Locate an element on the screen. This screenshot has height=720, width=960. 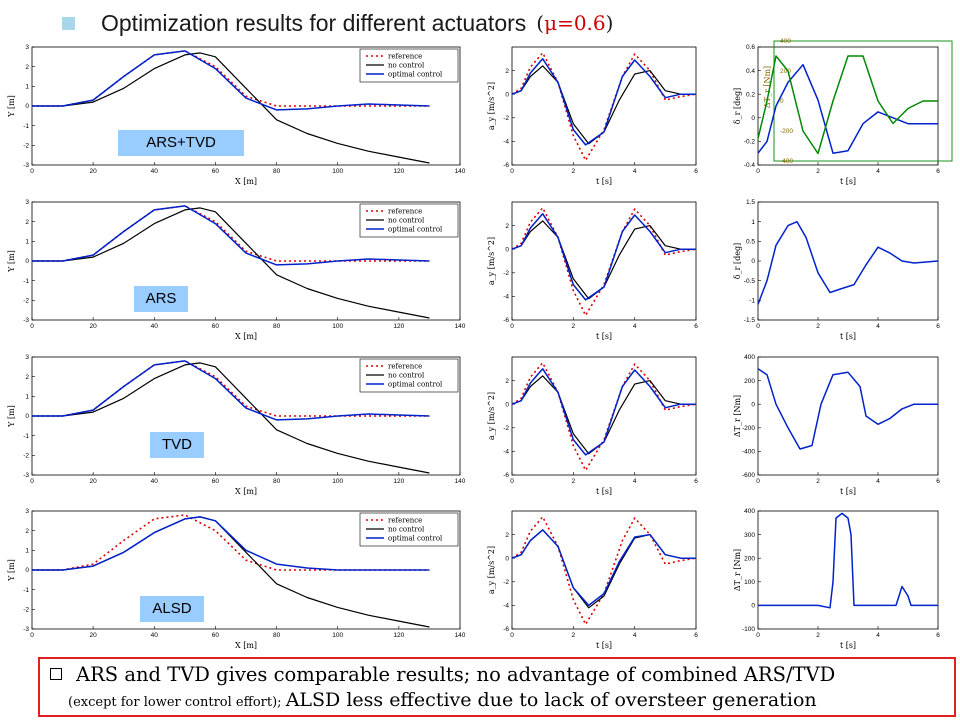
y-tick-label: -600 is located at coordinates (748, 475).